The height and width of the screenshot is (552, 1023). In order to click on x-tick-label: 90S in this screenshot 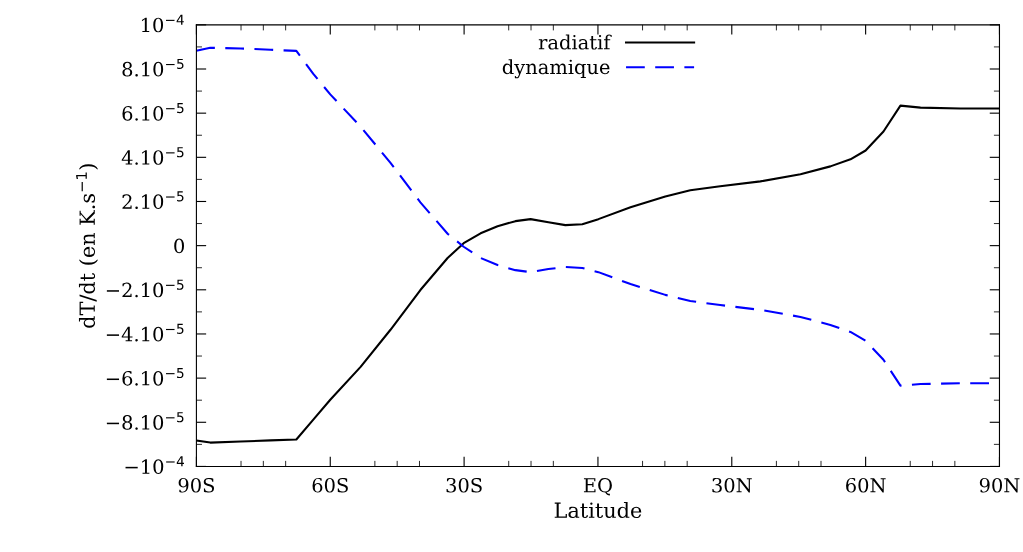, I will do `click(196, 485)`.